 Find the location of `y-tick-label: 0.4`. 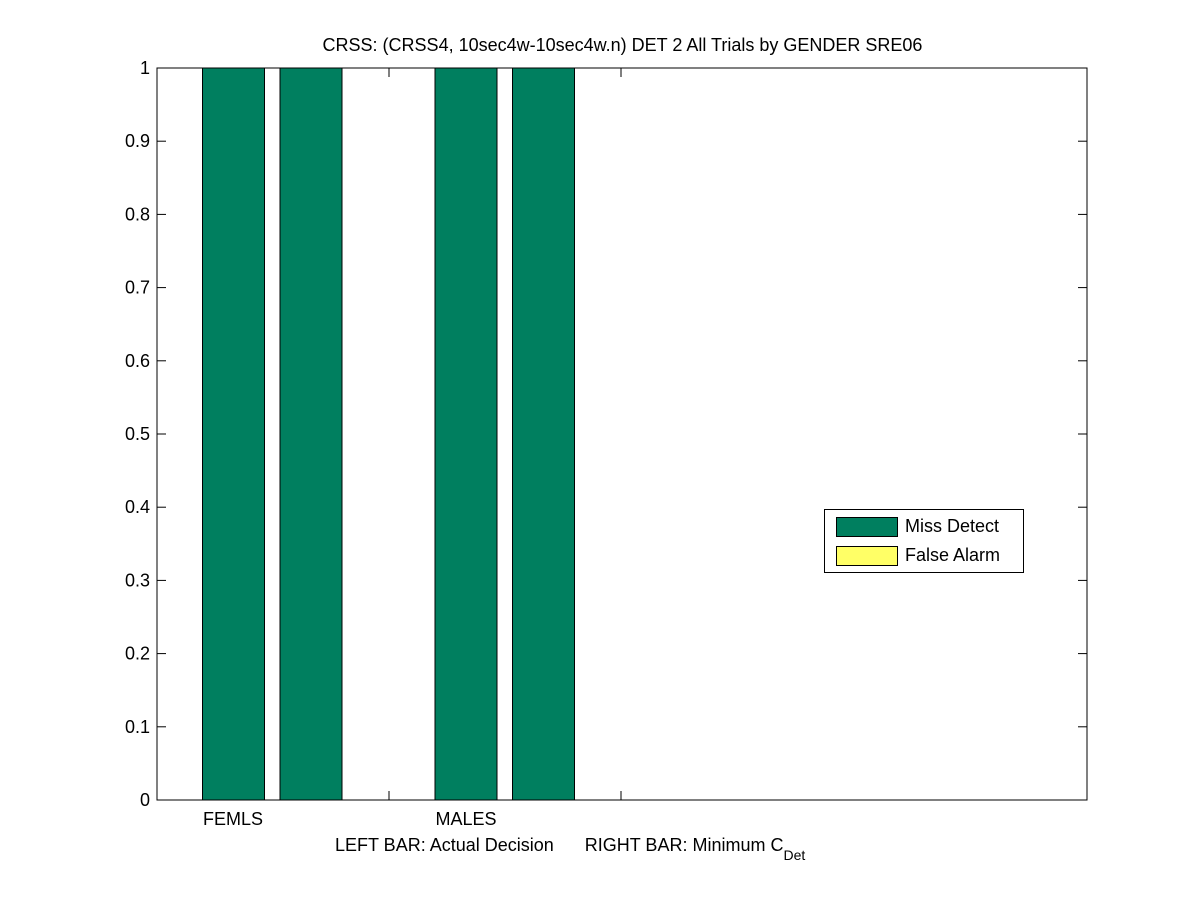

y-tick-label: 0.4 is located at coordinates (137, 507).